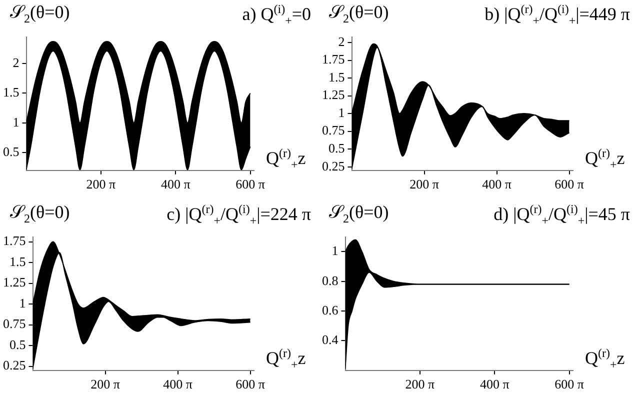  What do you see at coordinates (330, 310) in the screenshot?
I see `y-tick-label: 0.6` at bounding box center [330, 310].